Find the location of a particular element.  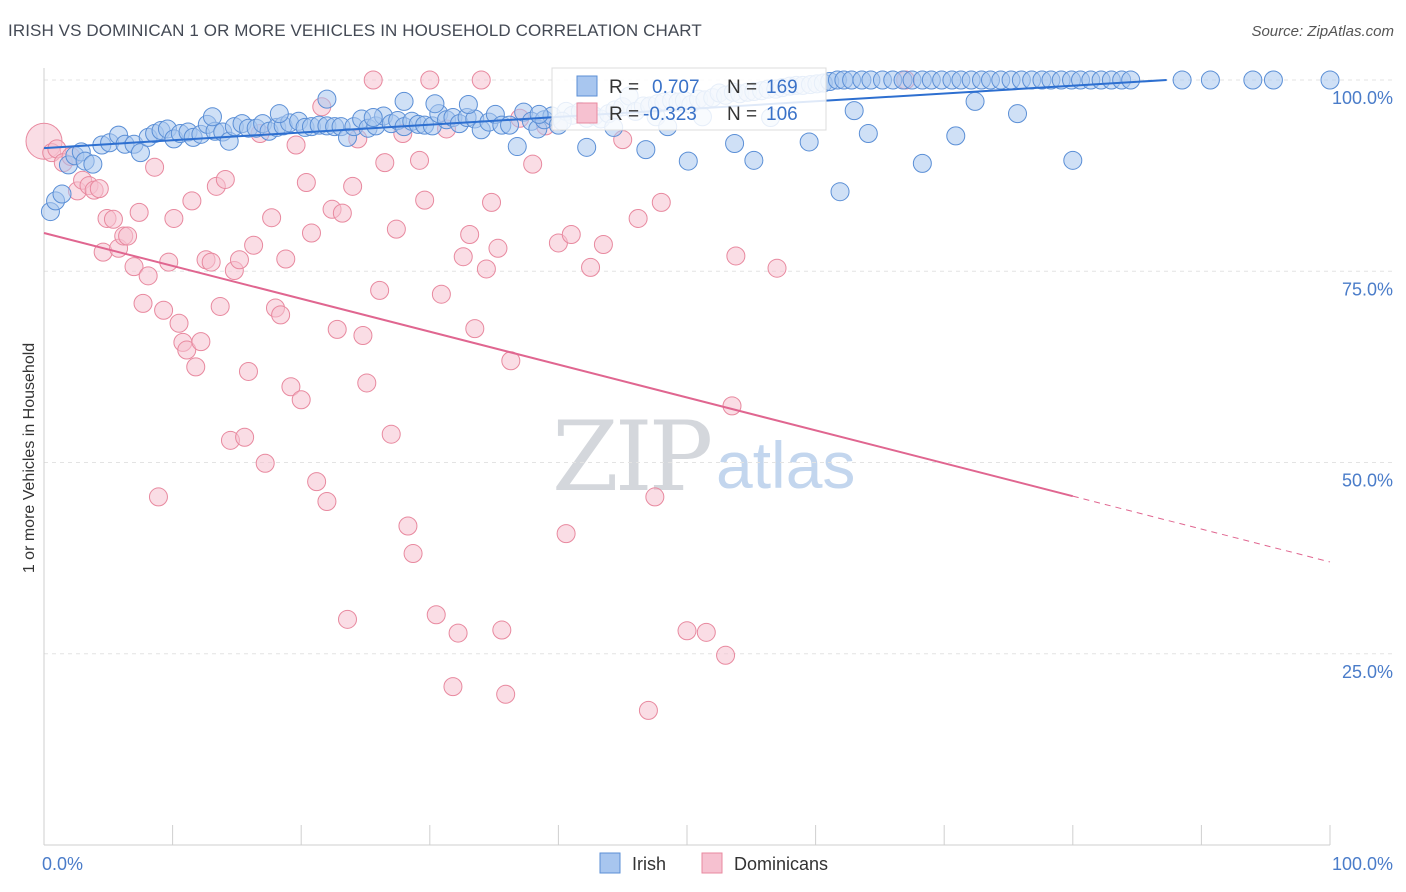

y-axis-label: 1 or more Vehicles in Household is located at coordinates (29, 458).